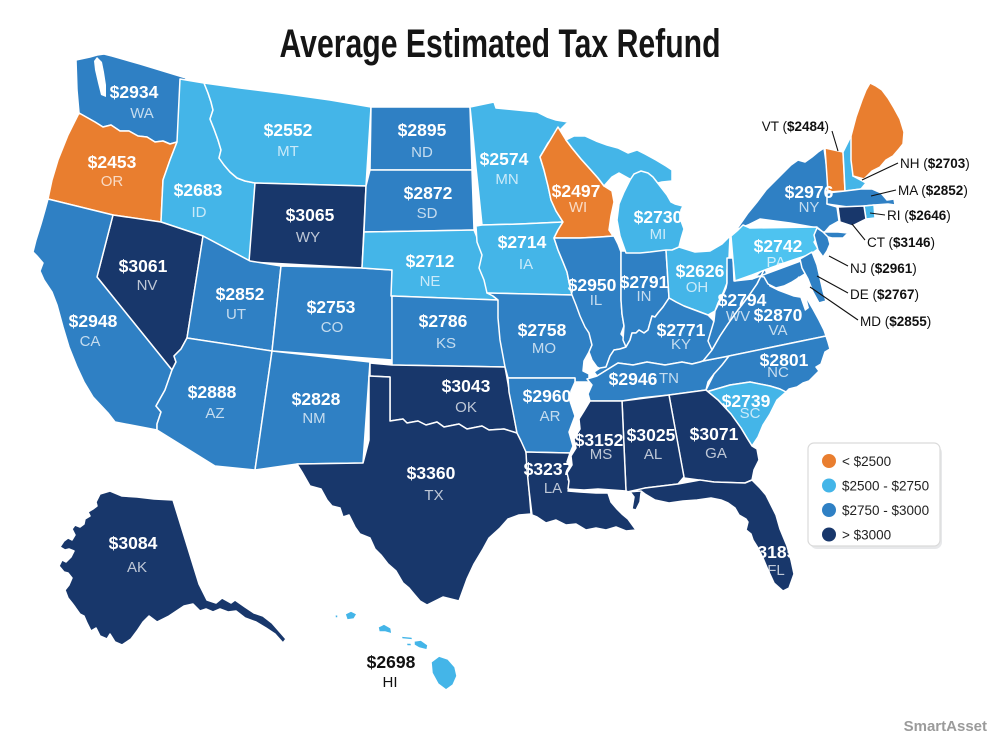 This screenshot has width=1000, height=750. What do you see at coordinates (443, 321) in the screenshot?
I see `svg-text: $2786` at bounding box center [443, 321].